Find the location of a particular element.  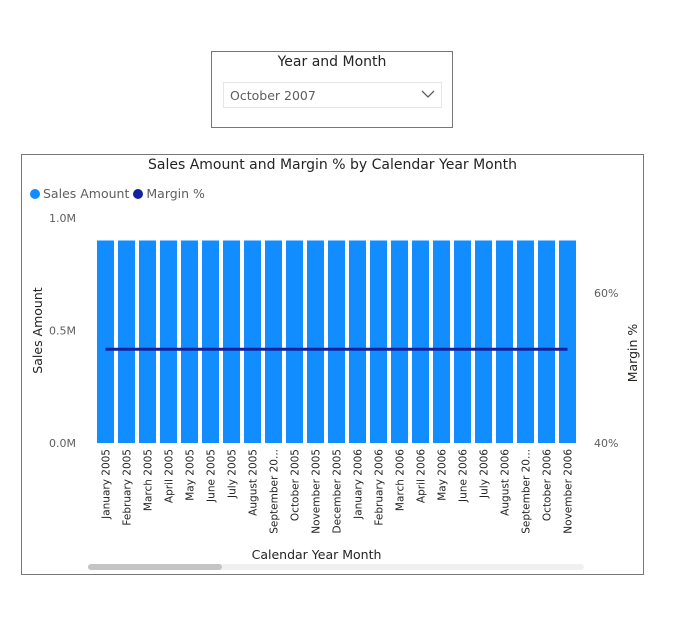

x-axis-tick-label: March 2006 is located at coordinates (401, 480).